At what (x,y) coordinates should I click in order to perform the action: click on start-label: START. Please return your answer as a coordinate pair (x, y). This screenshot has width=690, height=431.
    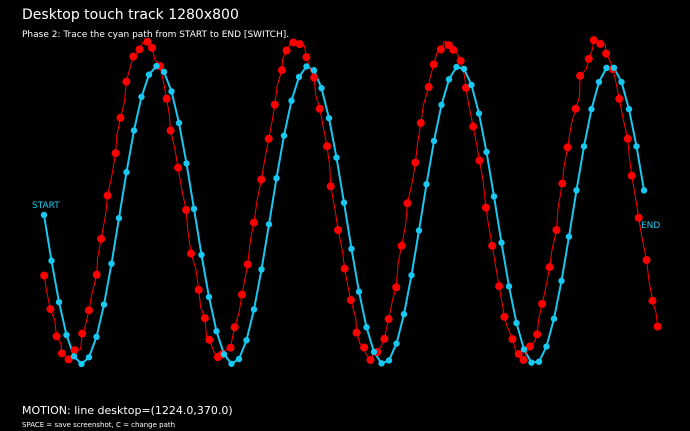
    Looking at the image, I should click on (46, 206).